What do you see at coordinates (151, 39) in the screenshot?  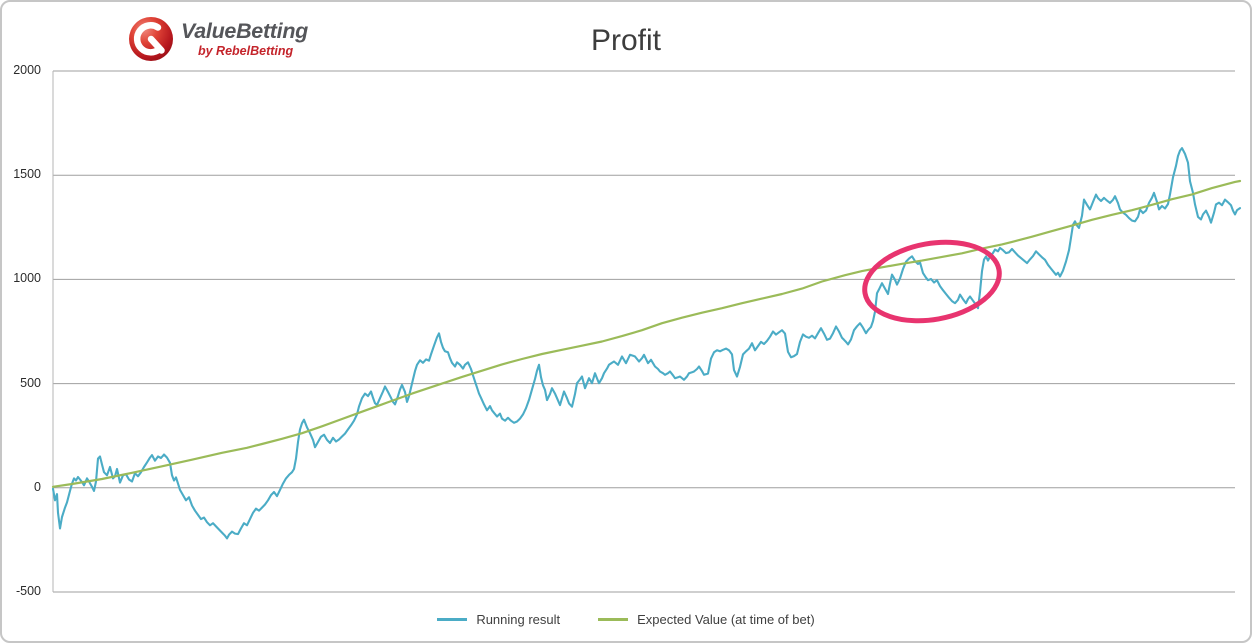 I see `rebelbetting-logo-icon` at bounding box center [151, 39].